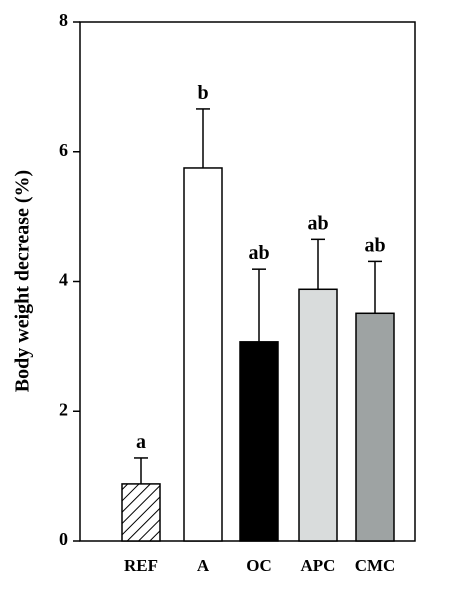 This screenshot has width=474, height=600. Describe the element at coordinates (202, 93) in the screenshot. I see `significance-label: b` at that location.